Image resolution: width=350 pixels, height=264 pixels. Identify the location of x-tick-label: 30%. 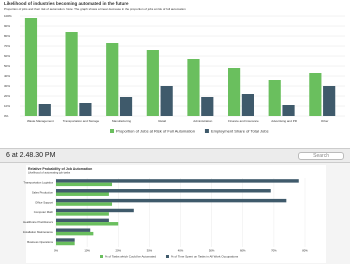
(150, 251).